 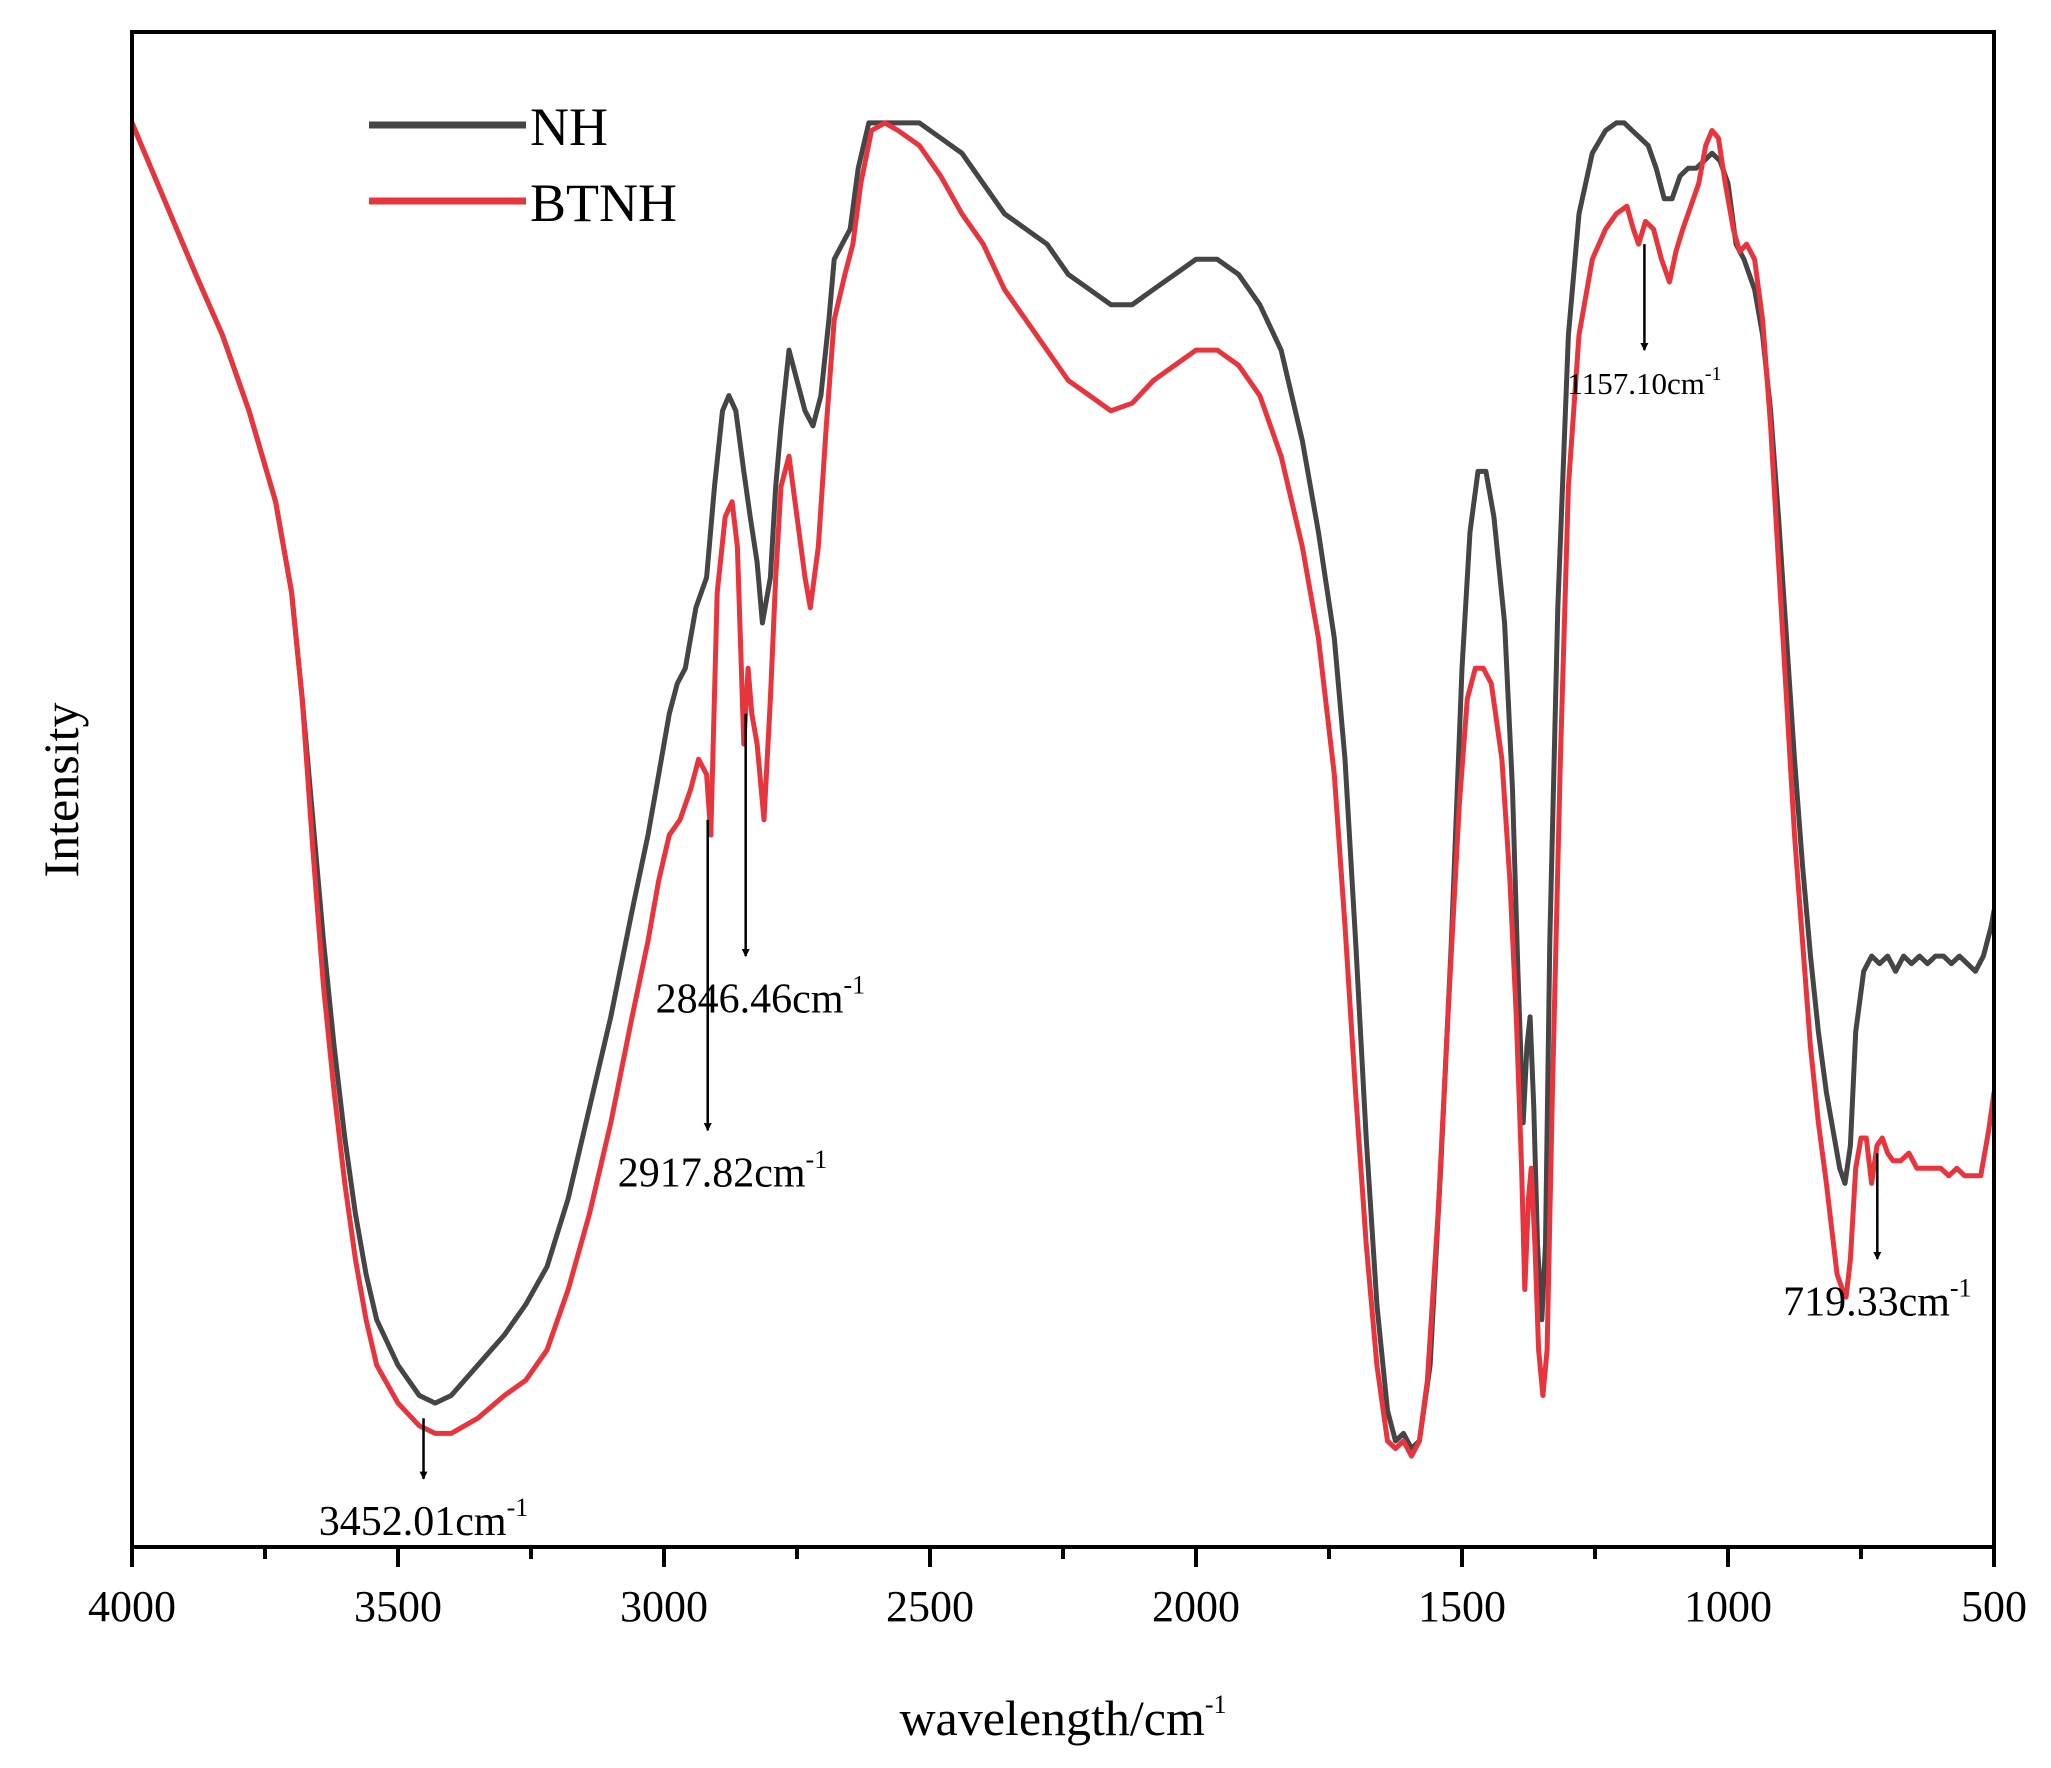 I want to click on annotation-label: 2846.46cm-1, so click(x=760, y=997).